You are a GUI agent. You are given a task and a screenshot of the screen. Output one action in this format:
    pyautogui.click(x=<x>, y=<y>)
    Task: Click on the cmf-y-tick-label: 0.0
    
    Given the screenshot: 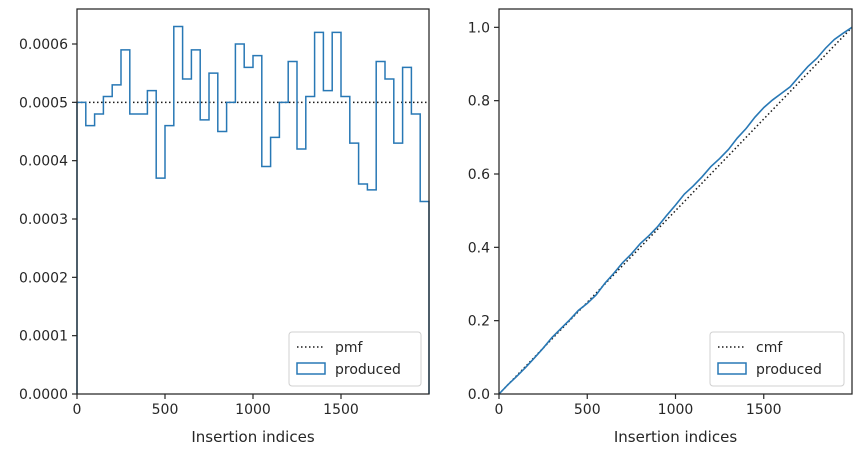 What is the action you would take?
    pyautogui.click(x=479, y=395)
    